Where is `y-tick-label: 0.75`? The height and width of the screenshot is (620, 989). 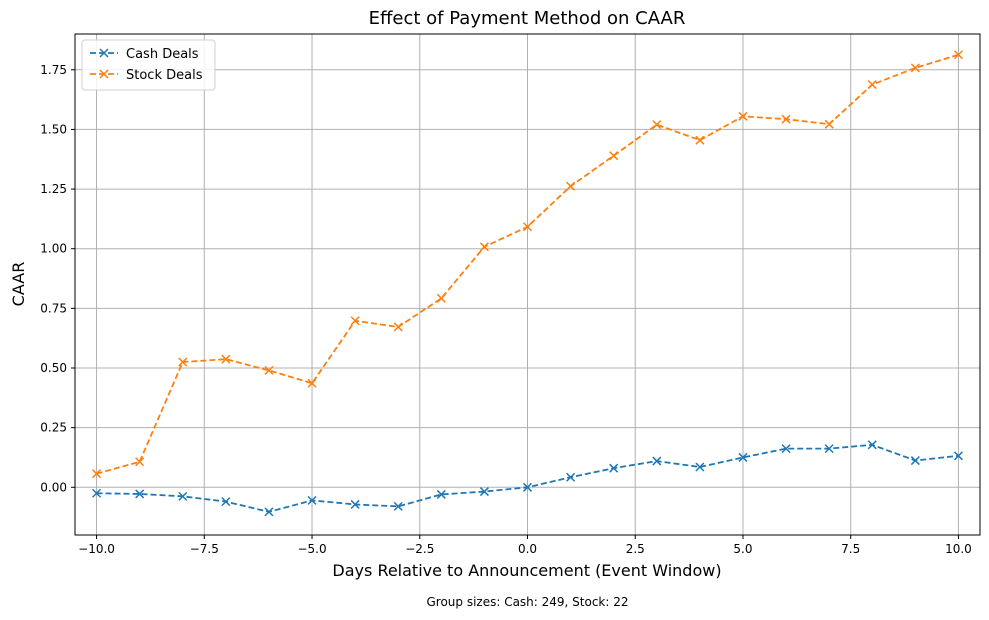
y-tick-label: 0.75 is located at coordinates (53, 308).